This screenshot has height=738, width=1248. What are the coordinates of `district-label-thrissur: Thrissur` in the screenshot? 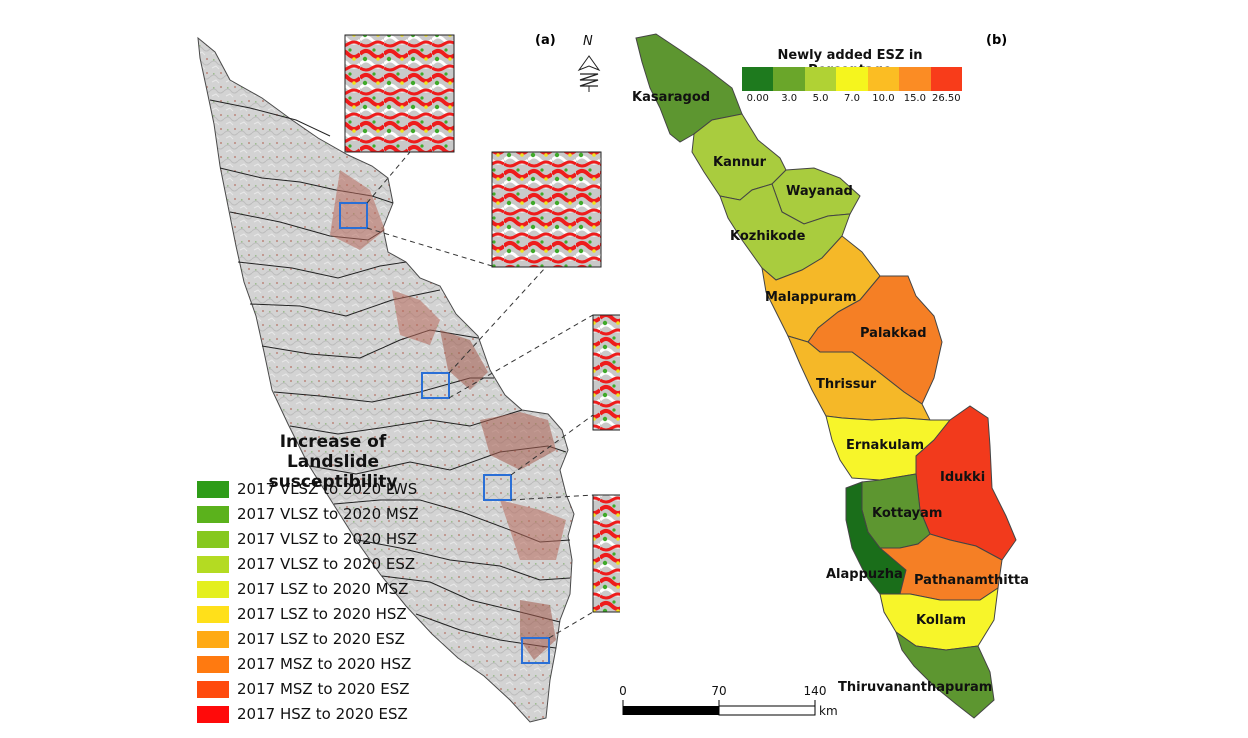 It's located at (846, 384).